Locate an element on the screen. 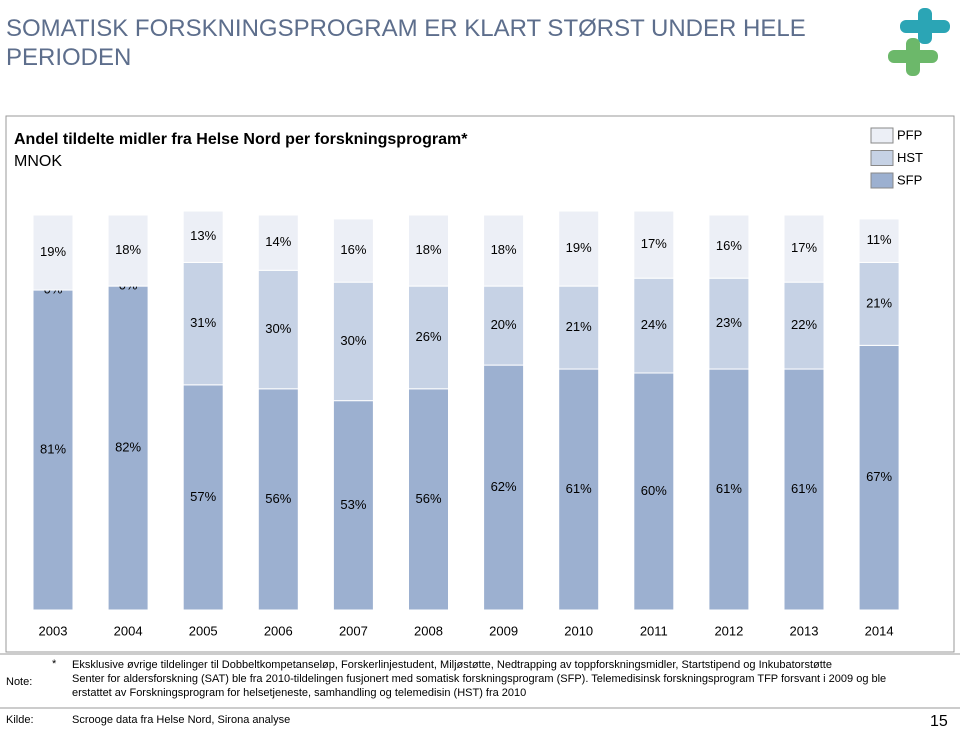  logo is located at coordinates (919, 42).